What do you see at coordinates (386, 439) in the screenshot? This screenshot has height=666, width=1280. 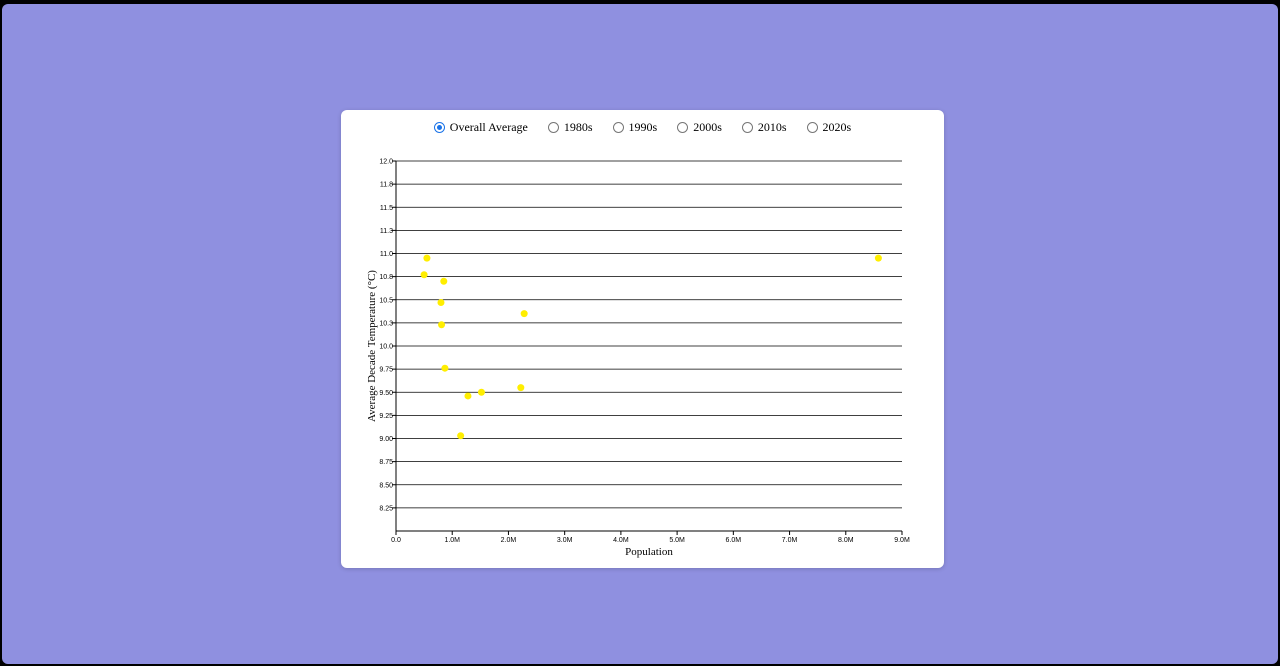 I see `y-tick-label: 9.00` at bounding box center [386, 439].